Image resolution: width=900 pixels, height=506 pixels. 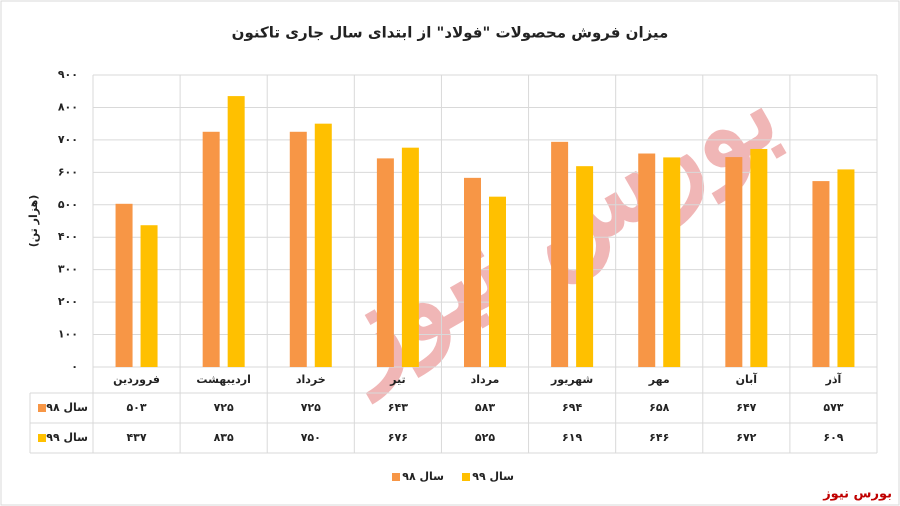 I want to click on x-tick-label: شهریور, so click(x=571, y=379).